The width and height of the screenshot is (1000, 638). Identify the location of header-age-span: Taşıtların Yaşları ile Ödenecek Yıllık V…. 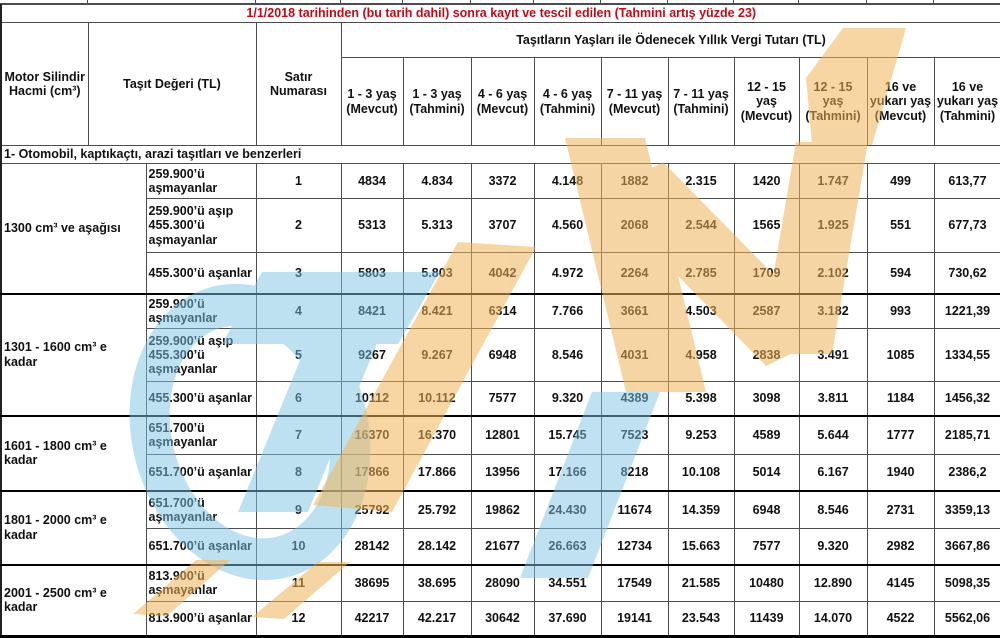
(670, 40).